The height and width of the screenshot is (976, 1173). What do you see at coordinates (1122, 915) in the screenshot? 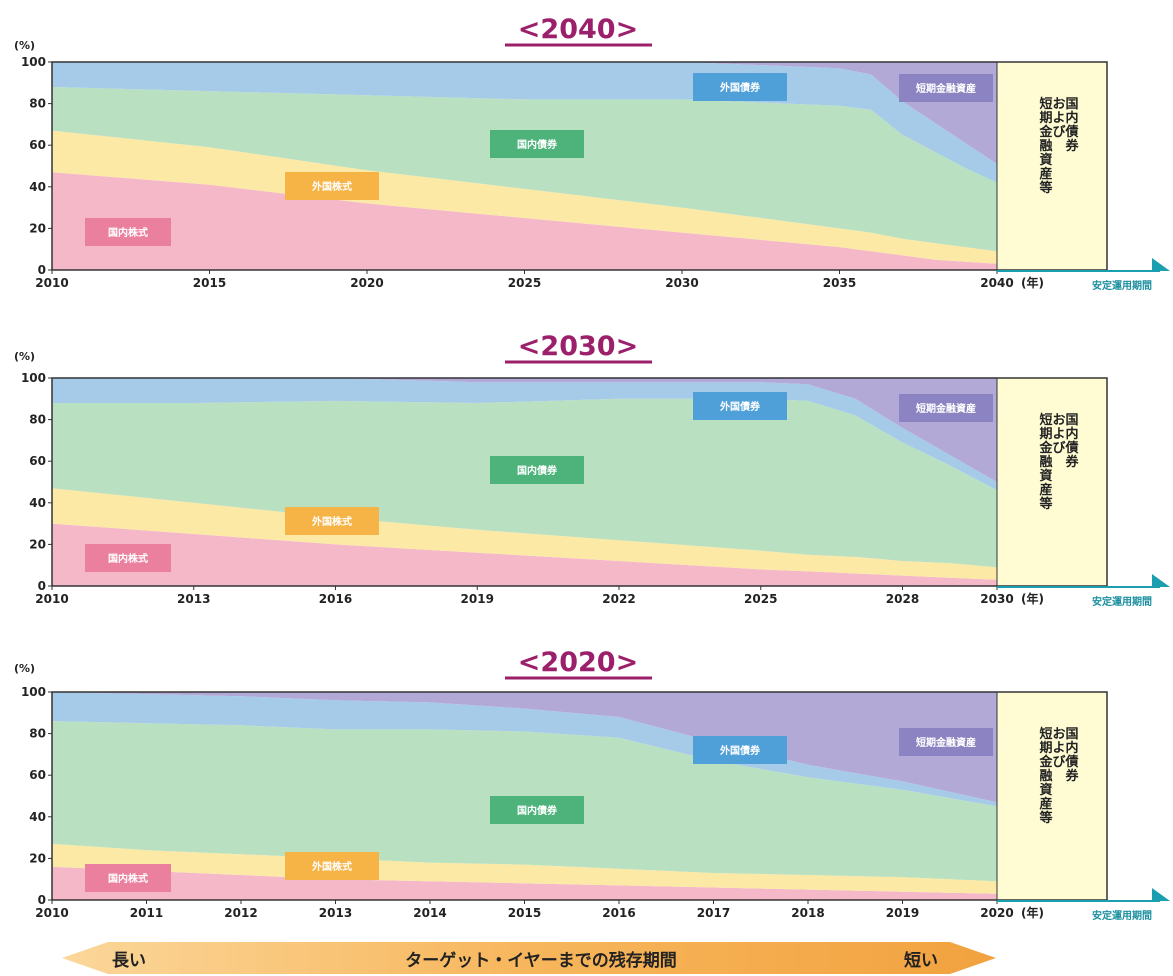
I see `stable-period-label: 安定運用期間` at bounding box center [1122, 915].